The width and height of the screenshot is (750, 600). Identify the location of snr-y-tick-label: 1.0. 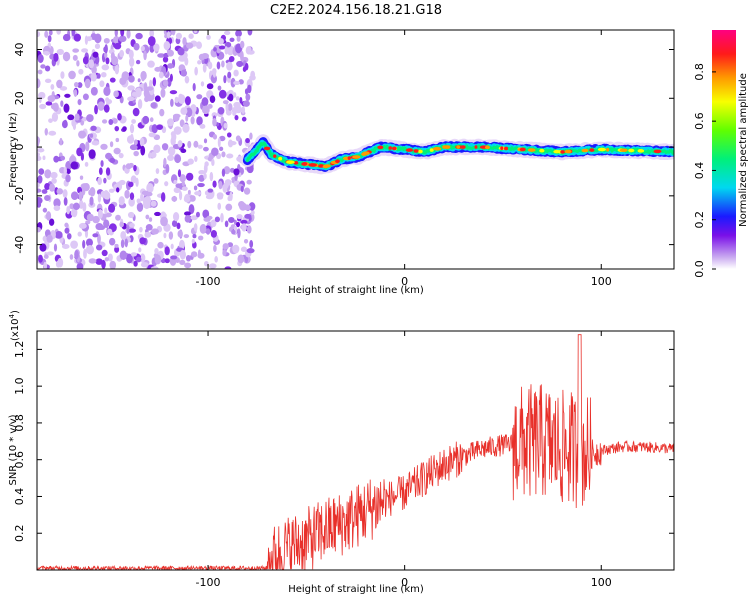
(19, 386).